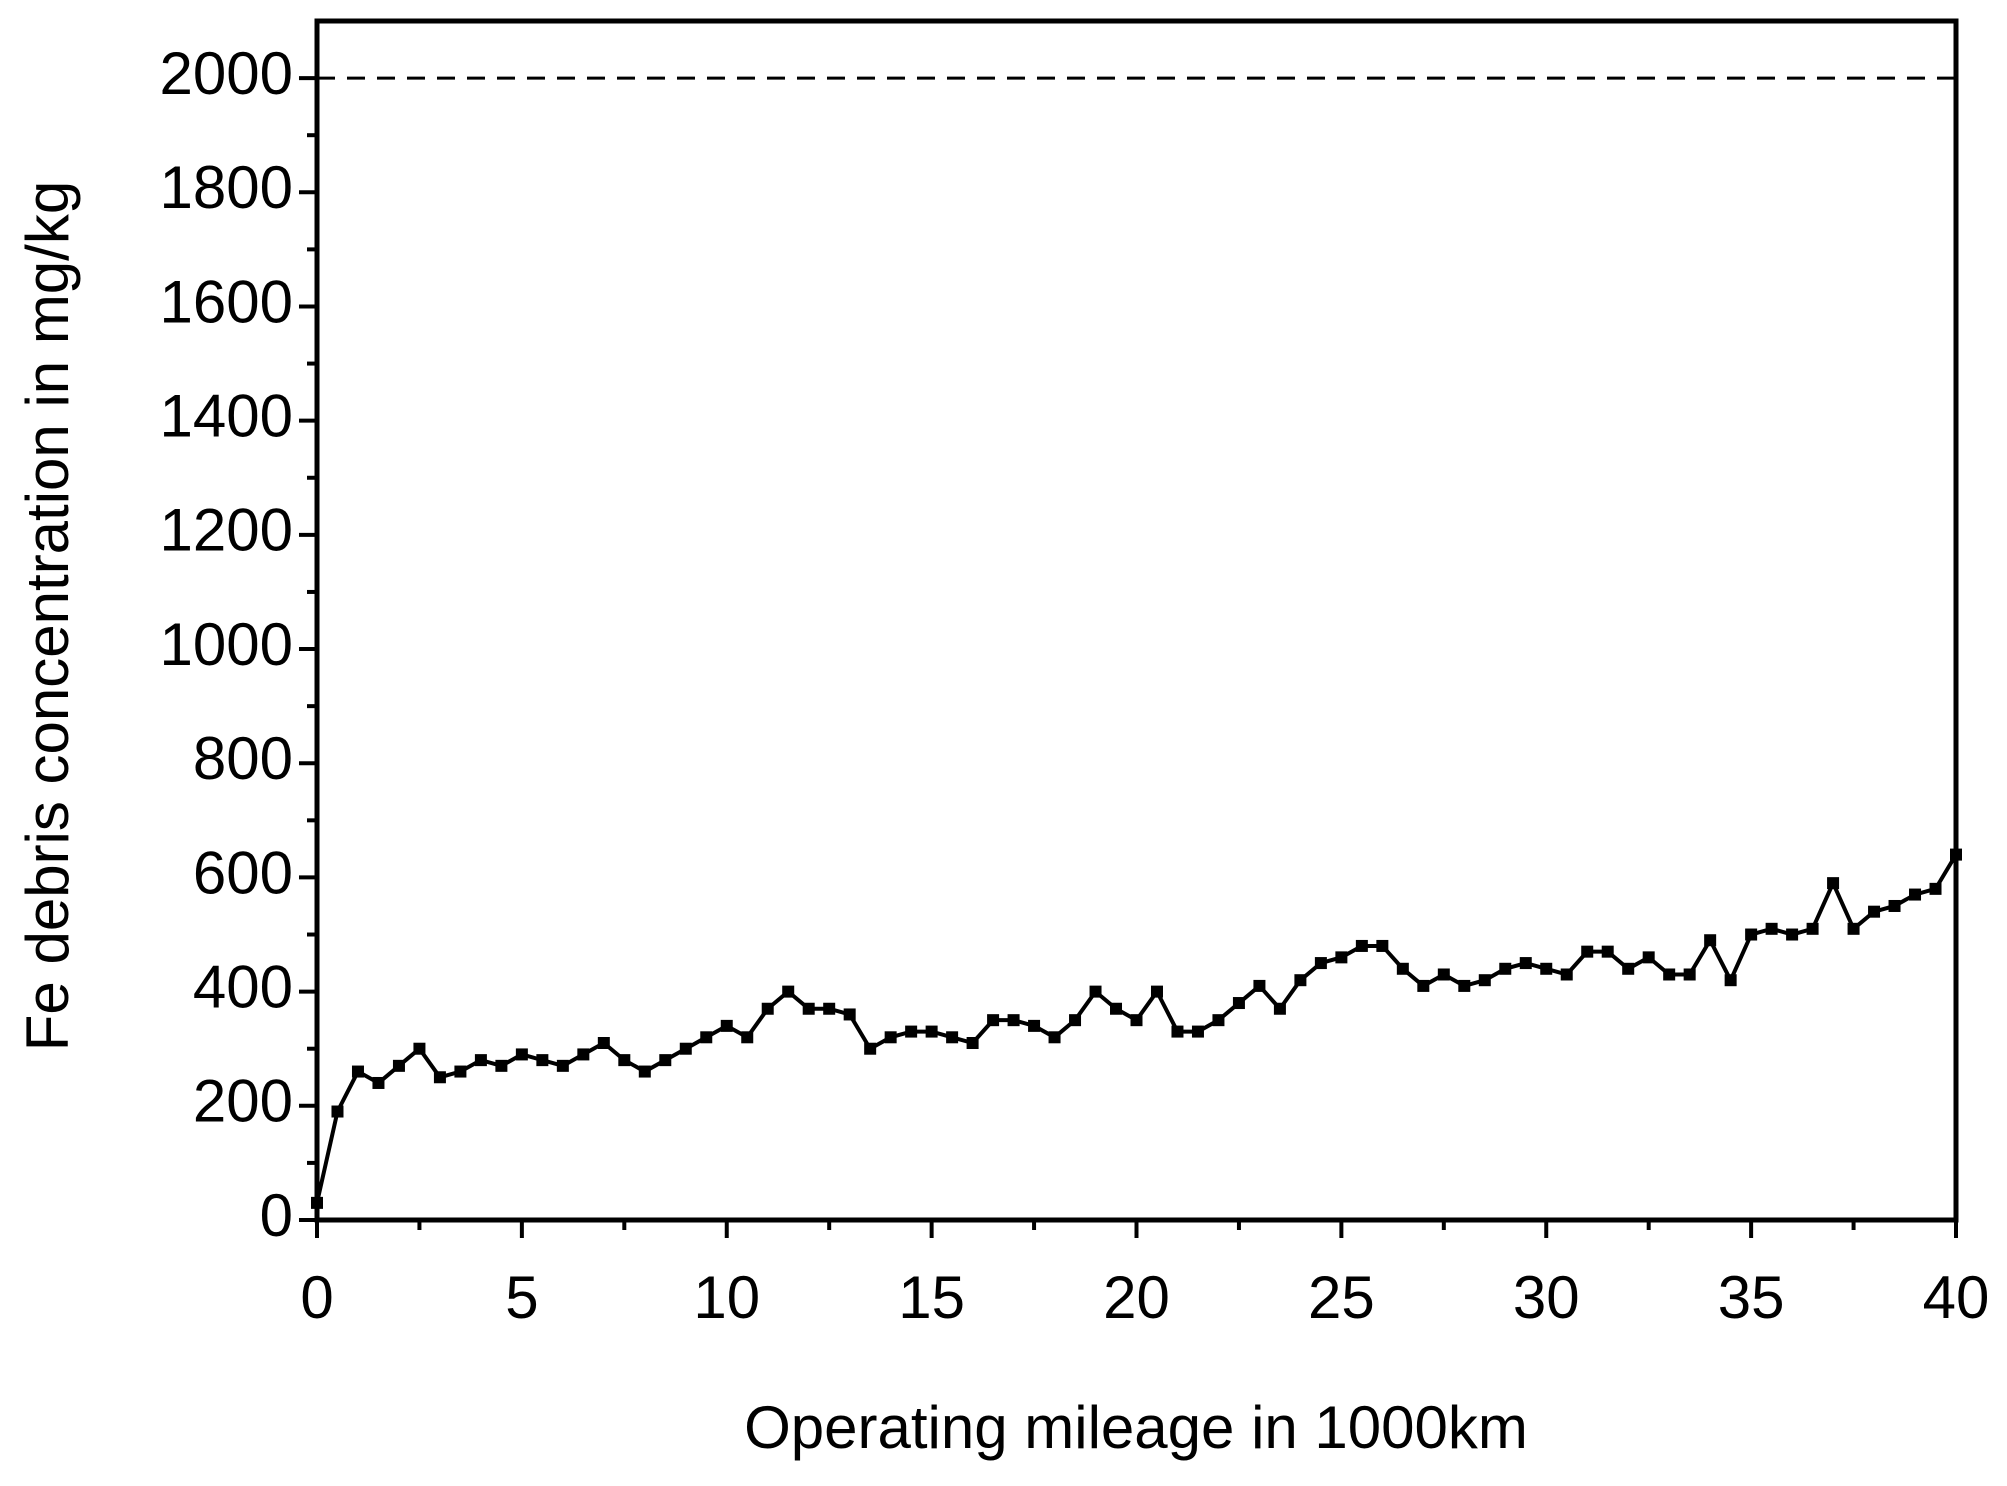 Image resolution: width=2007 pixels, height=1486 pixels. Describe the element at coordinates (931, 1297) in the screenshot. I see `x-tick-label: 15` at that location.